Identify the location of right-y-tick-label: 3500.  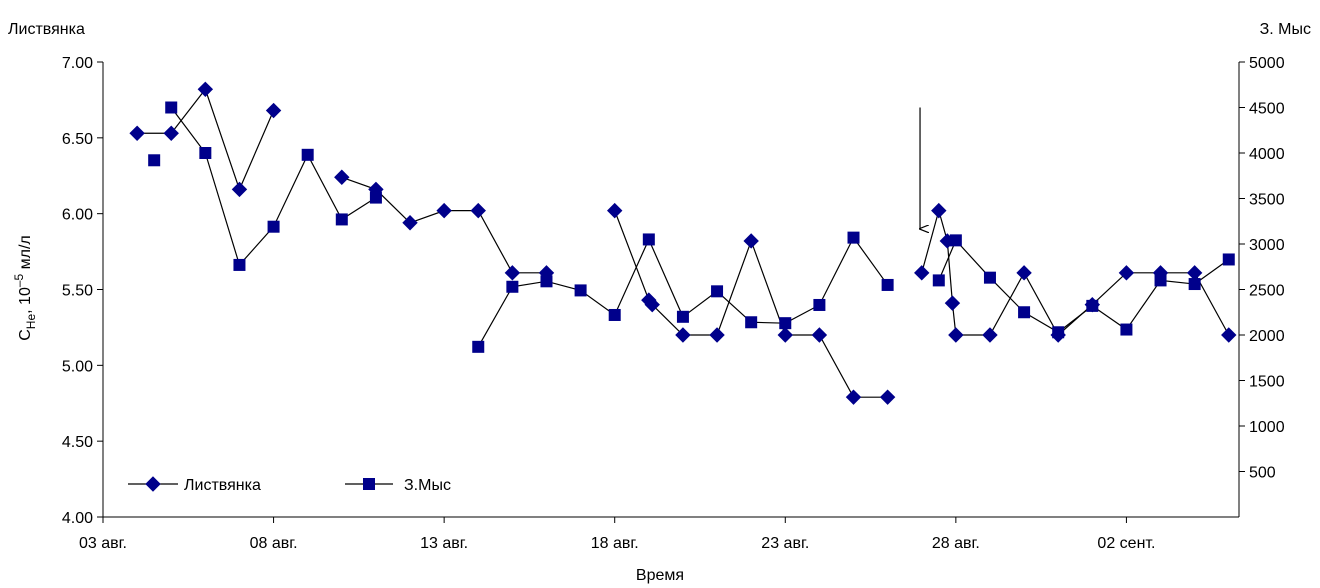
(1267, 200).